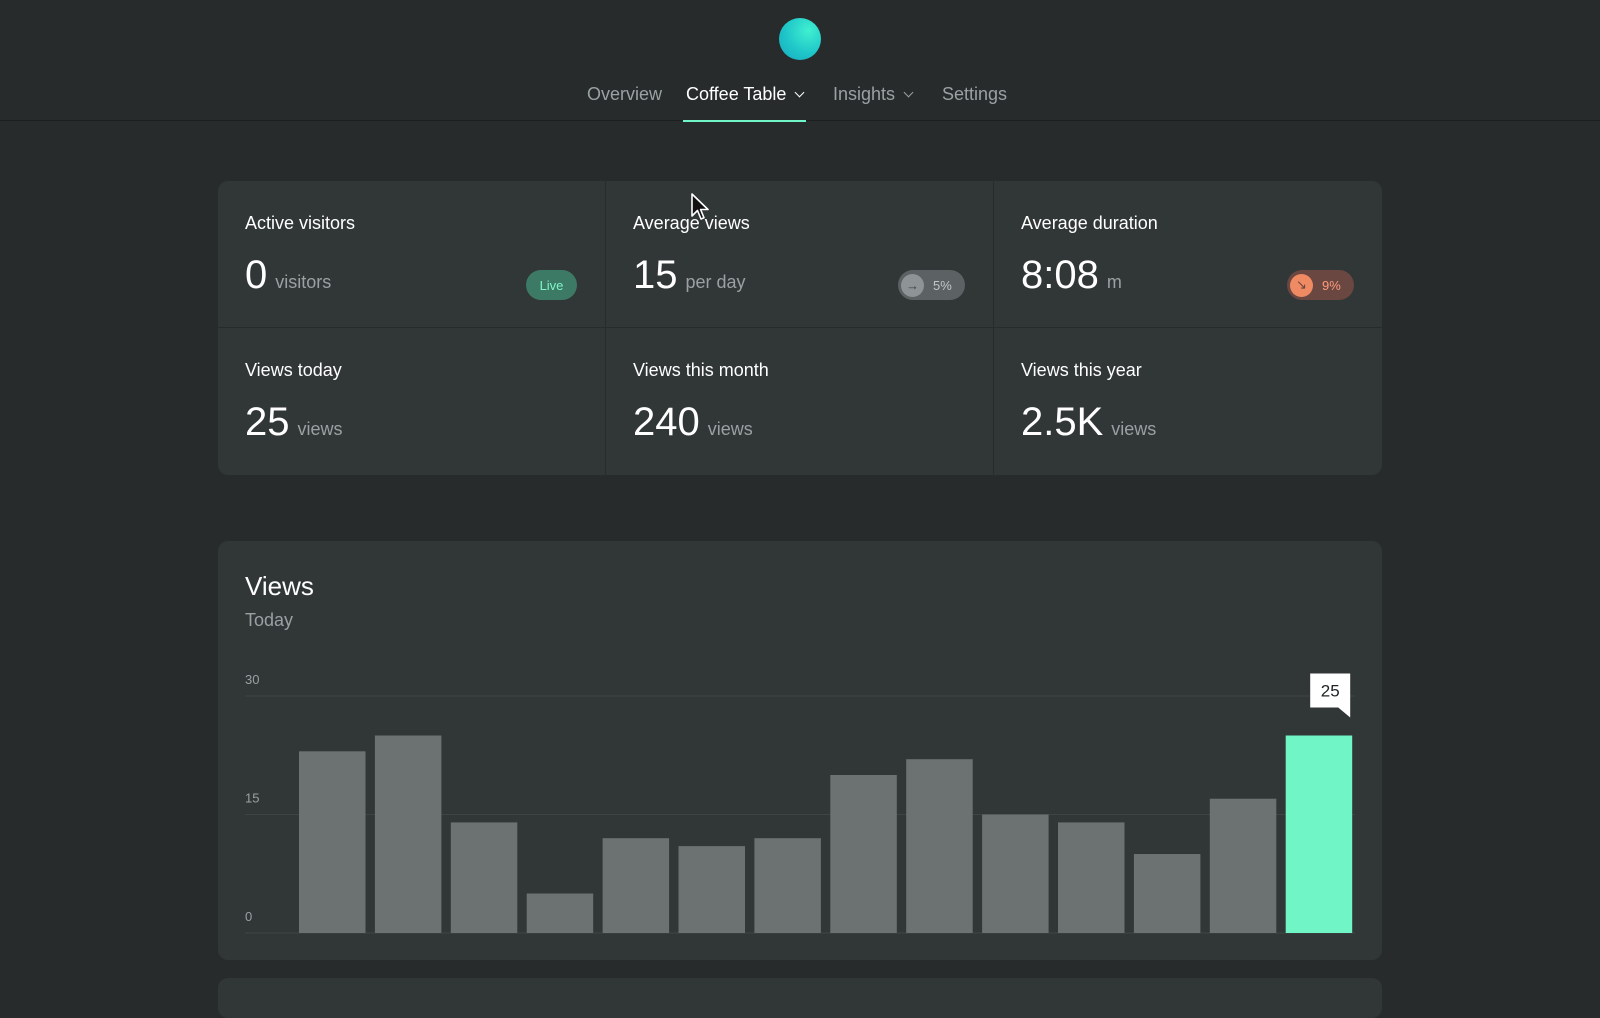 This screenshot has height=1018, width=1600. Describe the element at coordinates (800, 61) in the screenshot. I see `top-header: Overview Coffee Table Insights Settings` at that location.